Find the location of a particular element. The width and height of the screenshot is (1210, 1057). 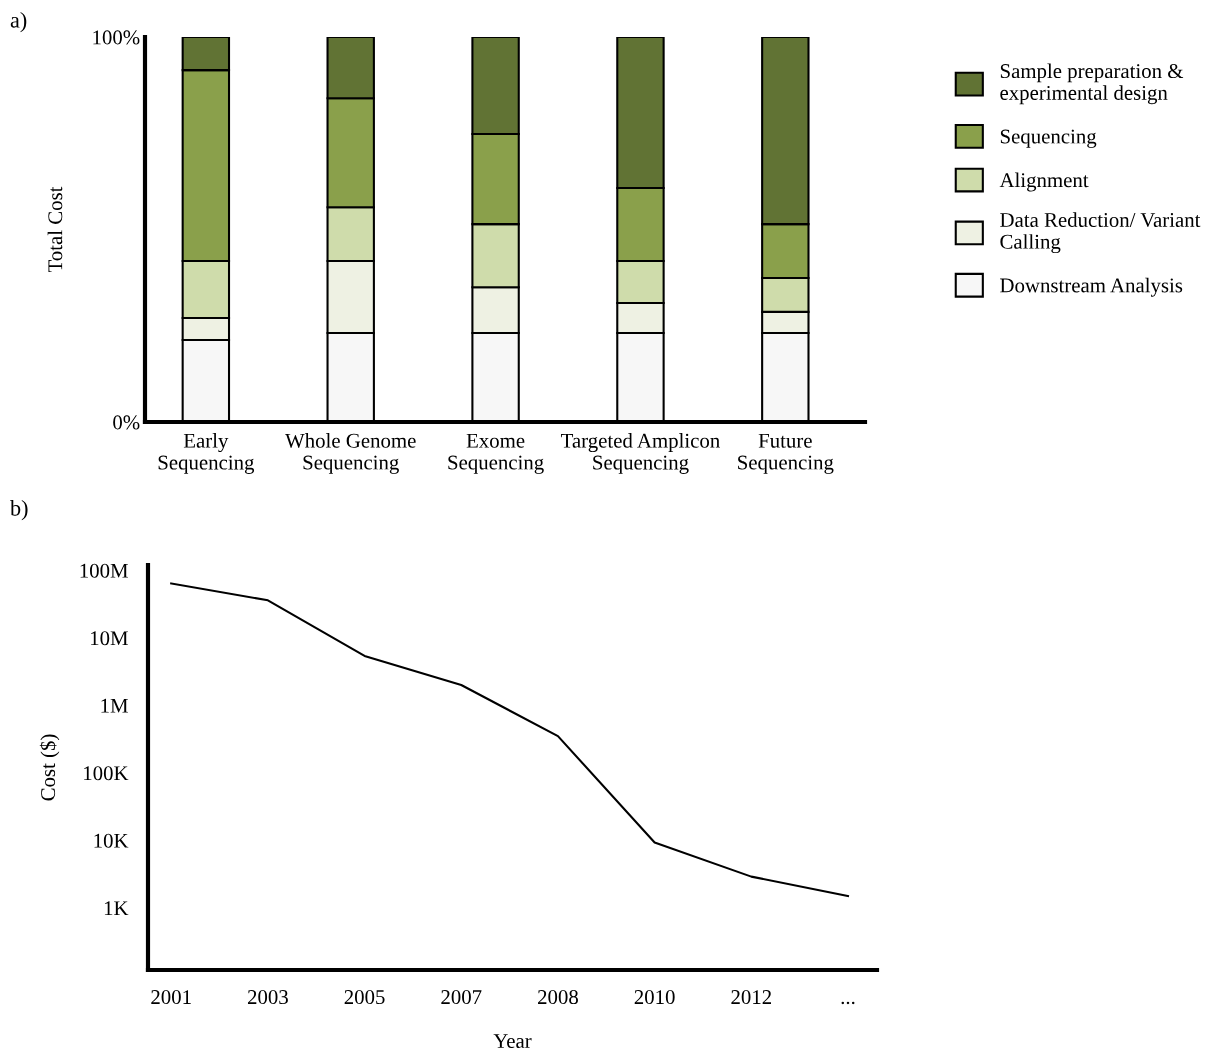

x-tick-label: Future Sequencing is located at coordinates (786, 453).